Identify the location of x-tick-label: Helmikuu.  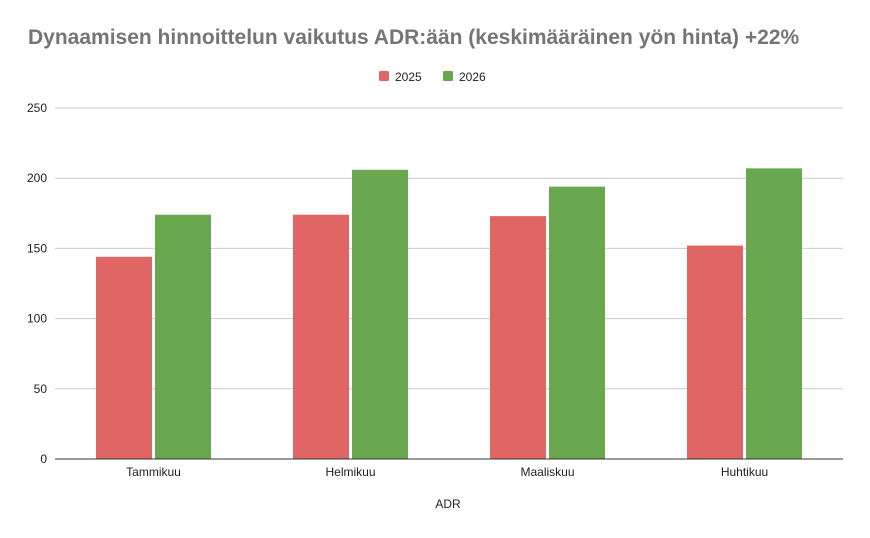
(350, 472).